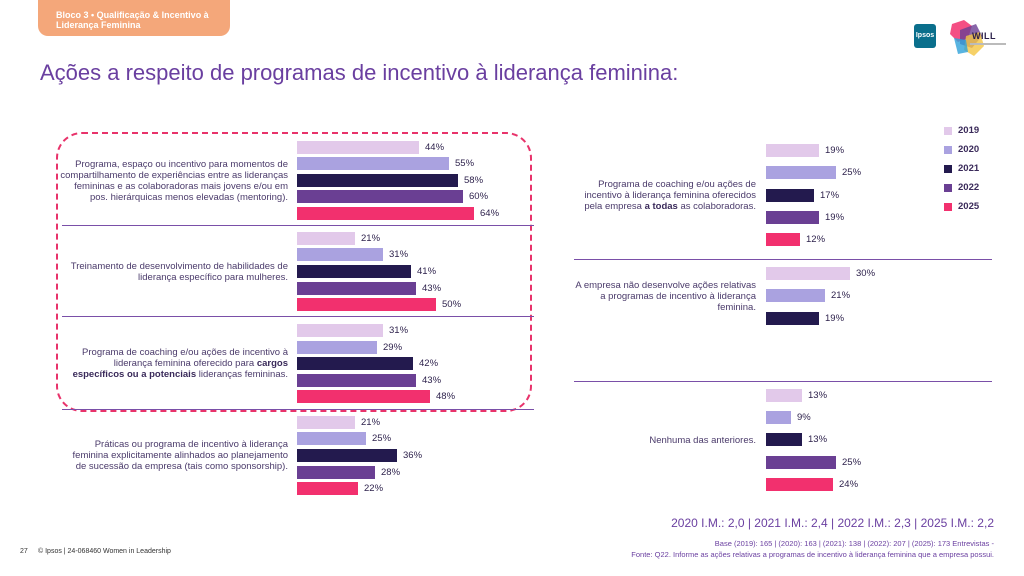  I want to click on category-label-text: Nenhuma das anteriores., so click(702, 440).